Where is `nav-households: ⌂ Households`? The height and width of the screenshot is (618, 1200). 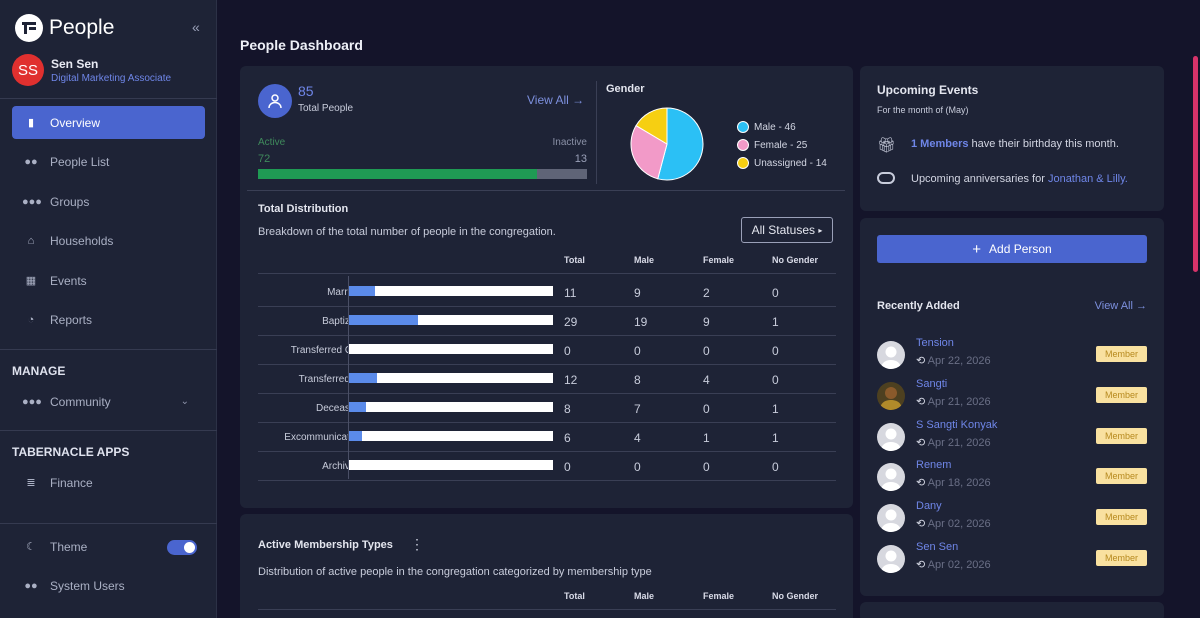 nav-households: ⌂ Households is located at coordinates (108, 240).